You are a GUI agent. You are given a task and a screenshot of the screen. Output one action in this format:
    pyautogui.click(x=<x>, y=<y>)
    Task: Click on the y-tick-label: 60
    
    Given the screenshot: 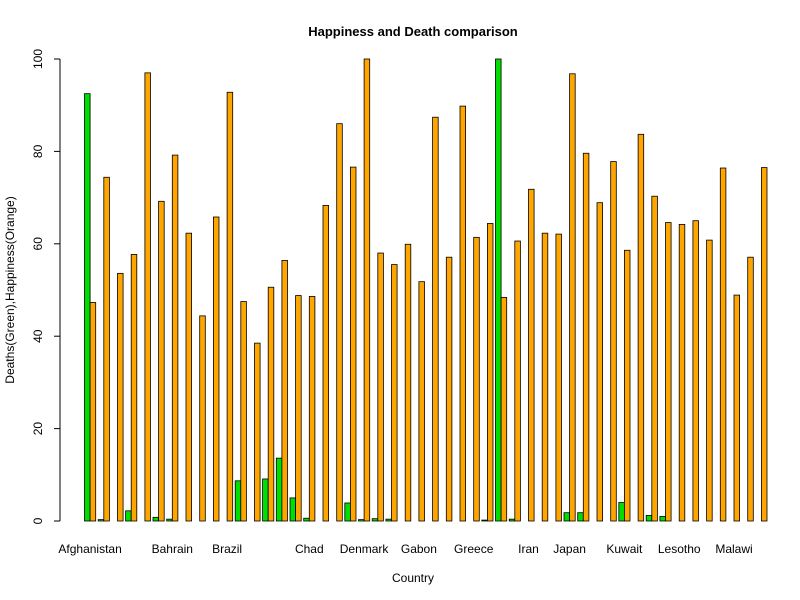 What is the action you would take?
    pyautogui.click(x=38, y=244)
    